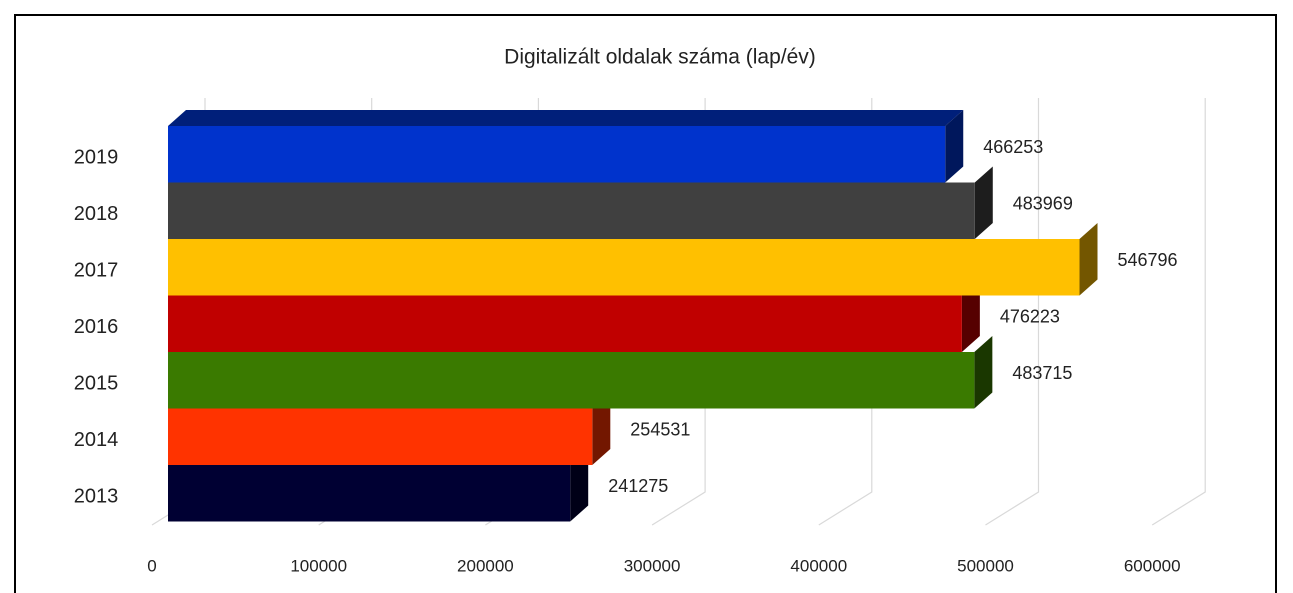 The width and height of the screenshot is (1293, 593). What do you see at coordinates (566, 118) in the screenshot?
I see `bar-top` at bounding box center [566, 118].